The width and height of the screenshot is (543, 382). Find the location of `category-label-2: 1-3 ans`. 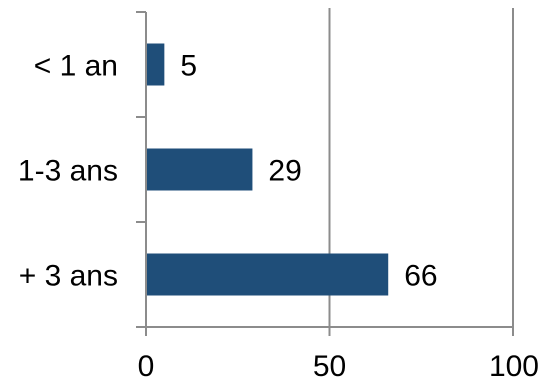

category-label-2: 1-3 ans is located at coordinates (68, 171).